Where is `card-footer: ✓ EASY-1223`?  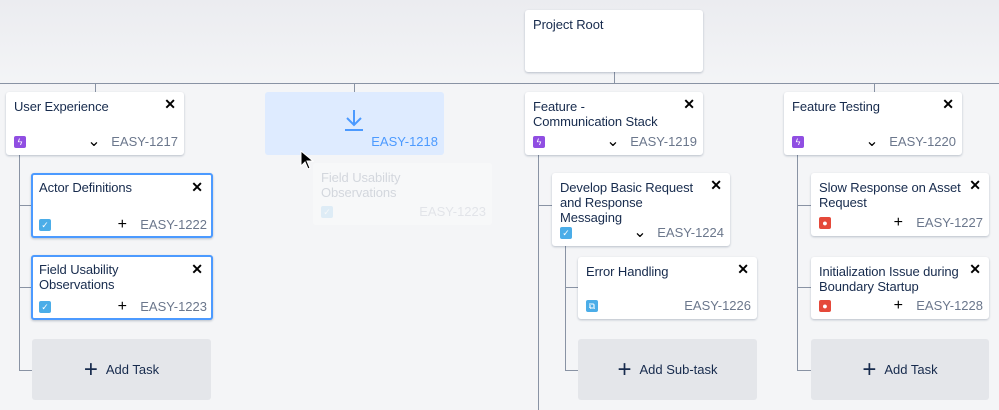
card-footer: ✓ EASY-1223 is located at coordinates (403, 212).